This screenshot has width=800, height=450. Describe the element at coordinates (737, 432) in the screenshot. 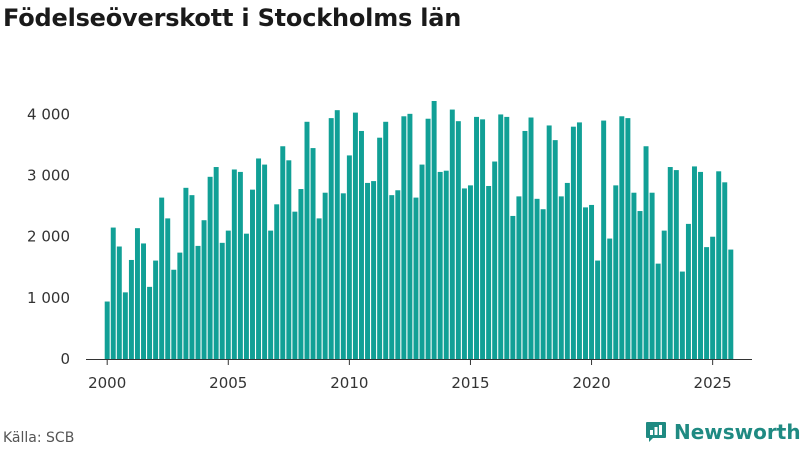

I see `brand-name: Newsworthy` at that location.